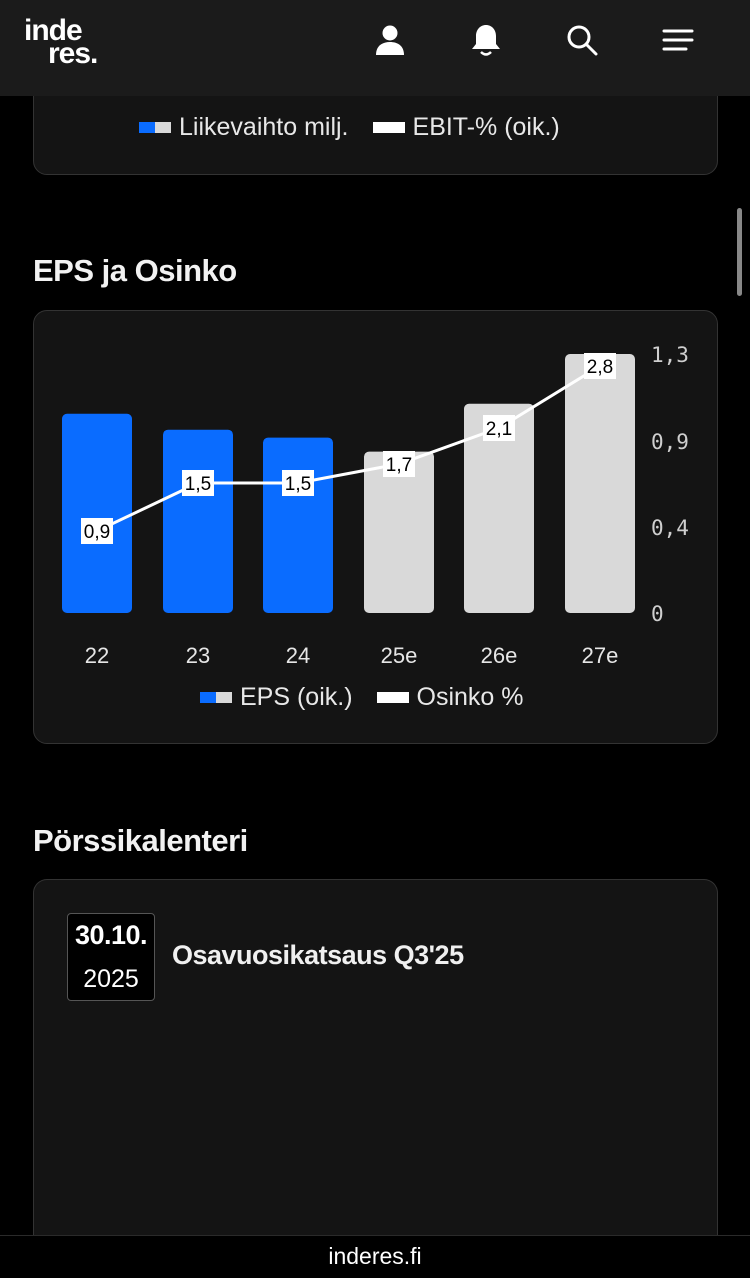 The height and width of the screenshot is (1278, 750). Describe the element at coordinates (198, 655) in the screenshot. I see `x-axis-tick-label: 23` at that location.